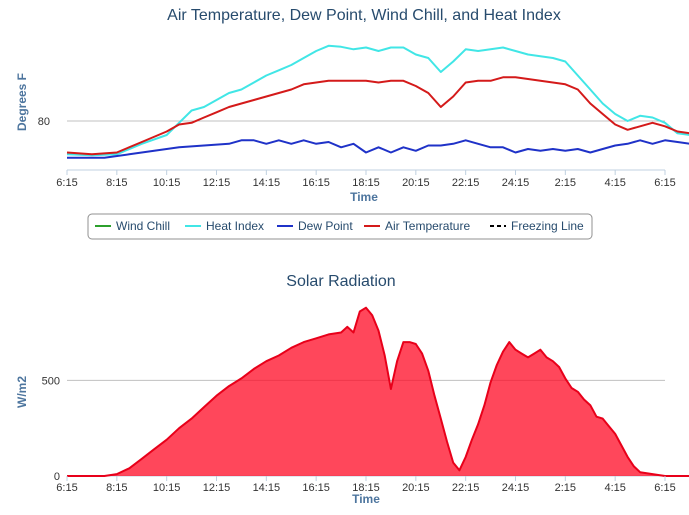 The width and height of the screenshot is (689, 515). I want to click on chart1-x-tick-label: 2:15, so click(565, 183).